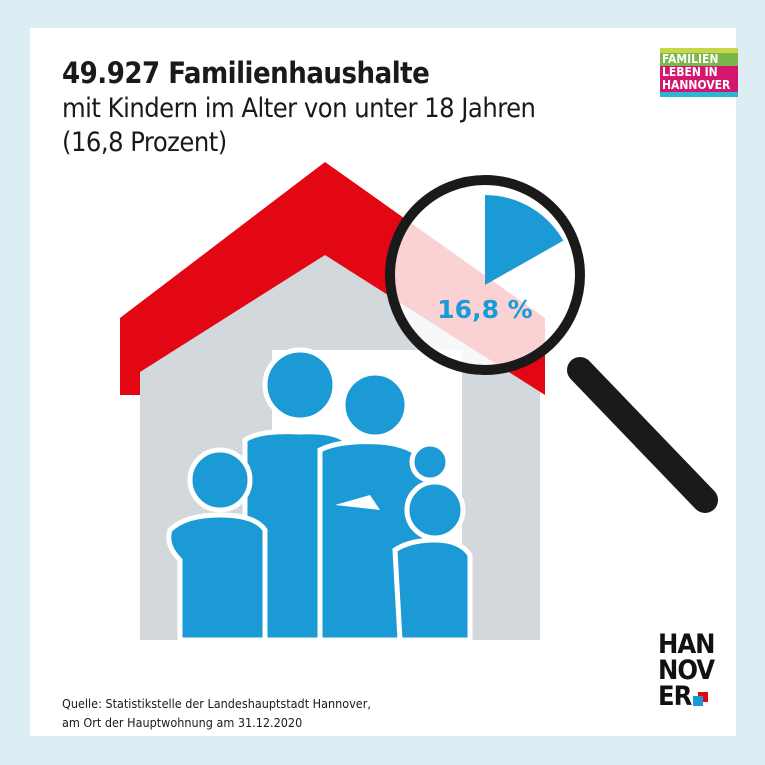  What do you see at coordinates (699, 72) in the screenshot?
I see `logo-line: LEBEN IN` at bounding box center [699, 72].